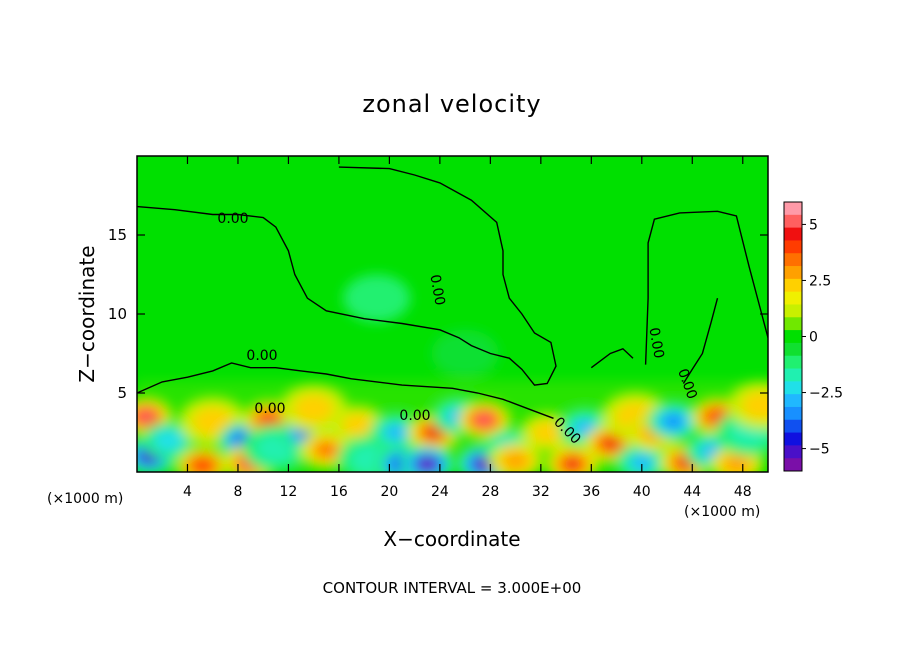 The height and width of the screenshot is (654, 904). Describe the element at coordinates (85, 499) in the screenshot. I see `x-unit-left: (×1000 m)` at that location.